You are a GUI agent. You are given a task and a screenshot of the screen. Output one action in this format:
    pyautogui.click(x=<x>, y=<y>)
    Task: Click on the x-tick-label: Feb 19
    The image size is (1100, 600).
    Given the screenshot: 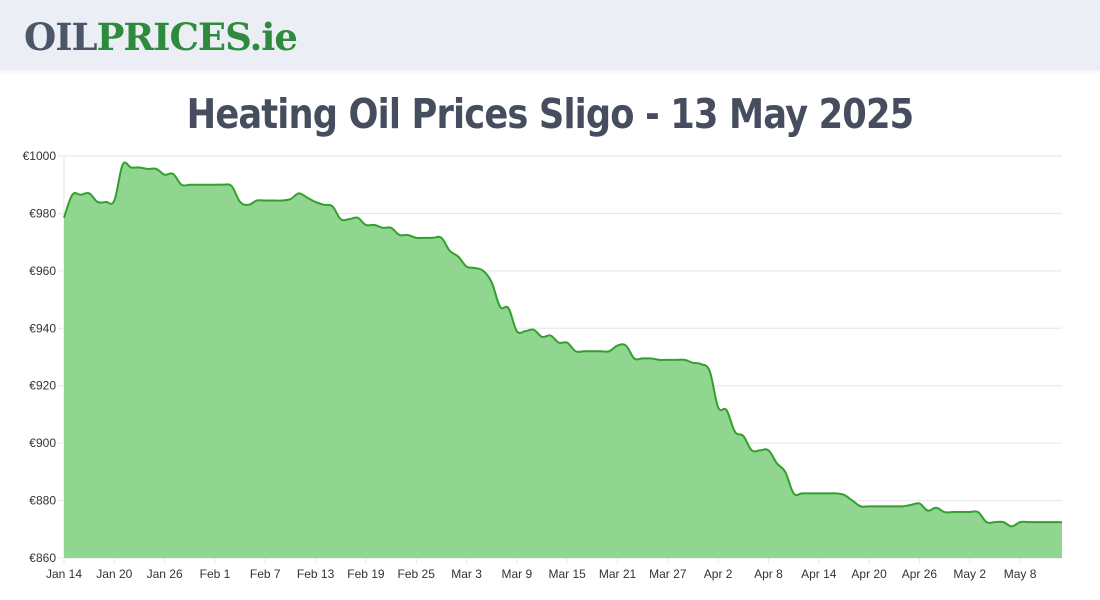 What is the action you would take?
    pyautogui.click(x=366, y=574)
    